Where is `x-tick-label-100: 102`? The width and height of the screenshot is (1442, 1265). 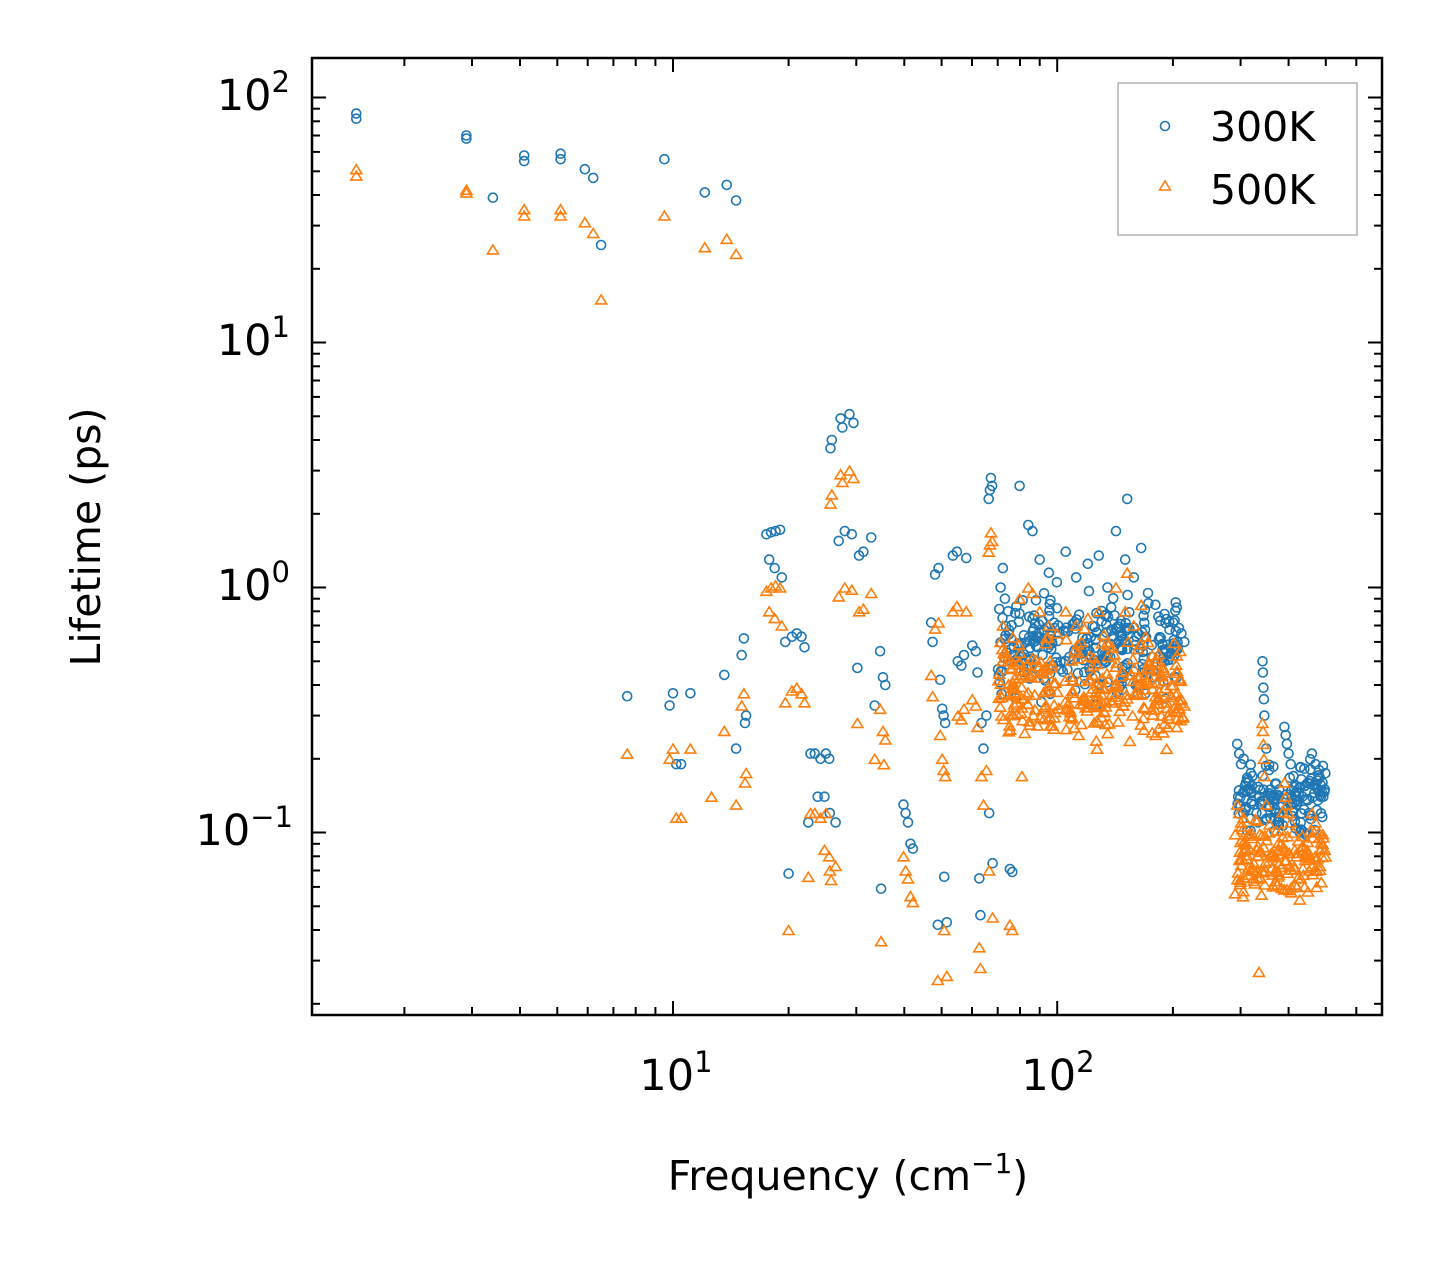
x-tick-label-100: 102 is located at coordinates (1057, 1073).